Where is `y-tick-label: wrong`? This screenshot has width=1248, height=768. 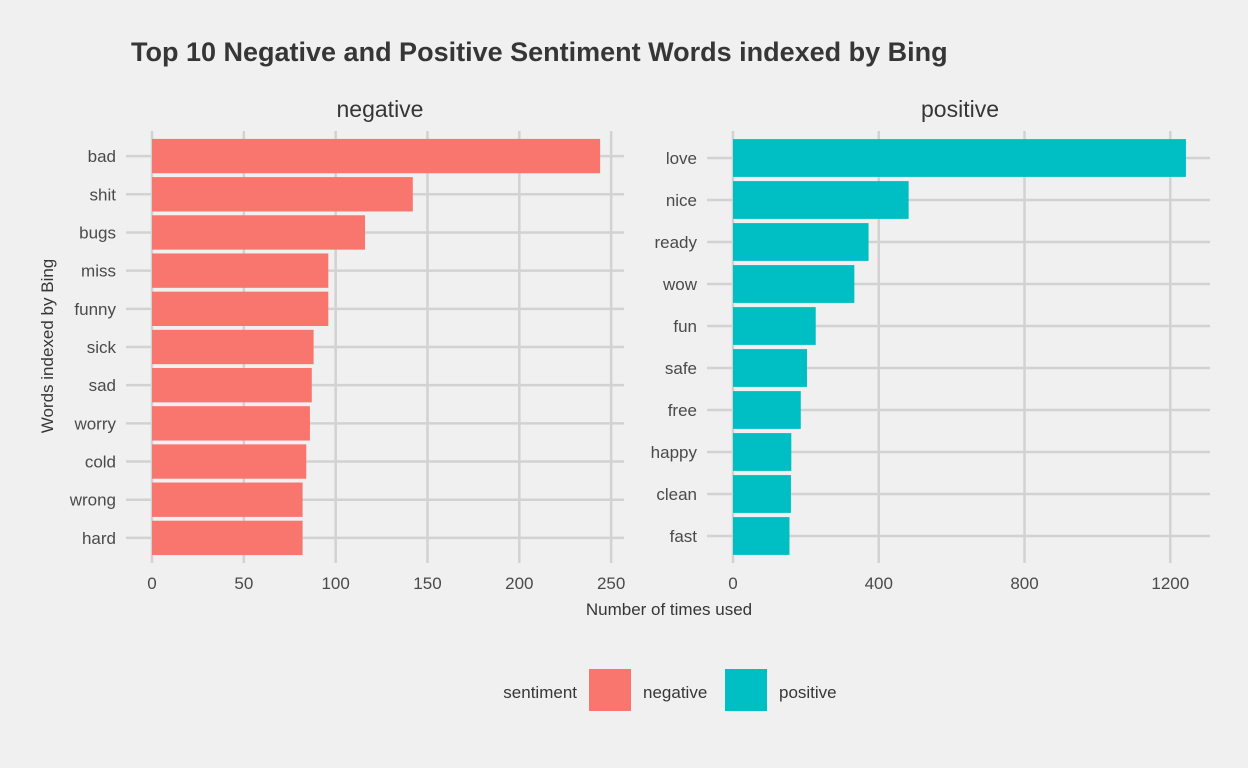 y-tick-label: wrong is located at coordinates (92, 500).